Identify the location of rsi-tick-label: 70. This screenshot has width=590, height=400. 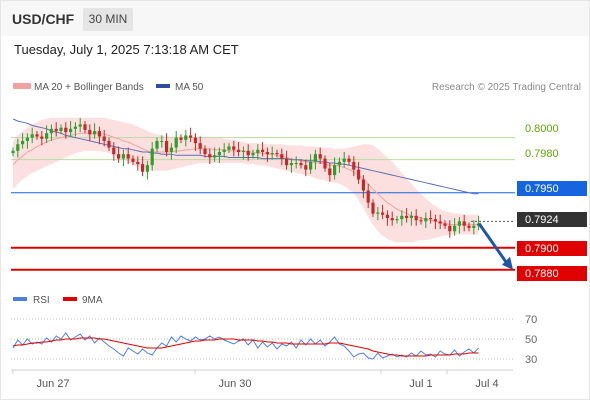
(531, 320).